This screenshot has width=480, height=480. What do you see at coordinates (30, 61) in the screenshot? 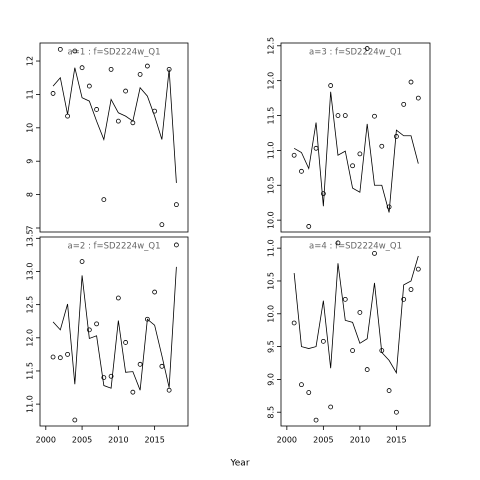
I see `y-tick-label: 12` at bounding box center [30, 61].